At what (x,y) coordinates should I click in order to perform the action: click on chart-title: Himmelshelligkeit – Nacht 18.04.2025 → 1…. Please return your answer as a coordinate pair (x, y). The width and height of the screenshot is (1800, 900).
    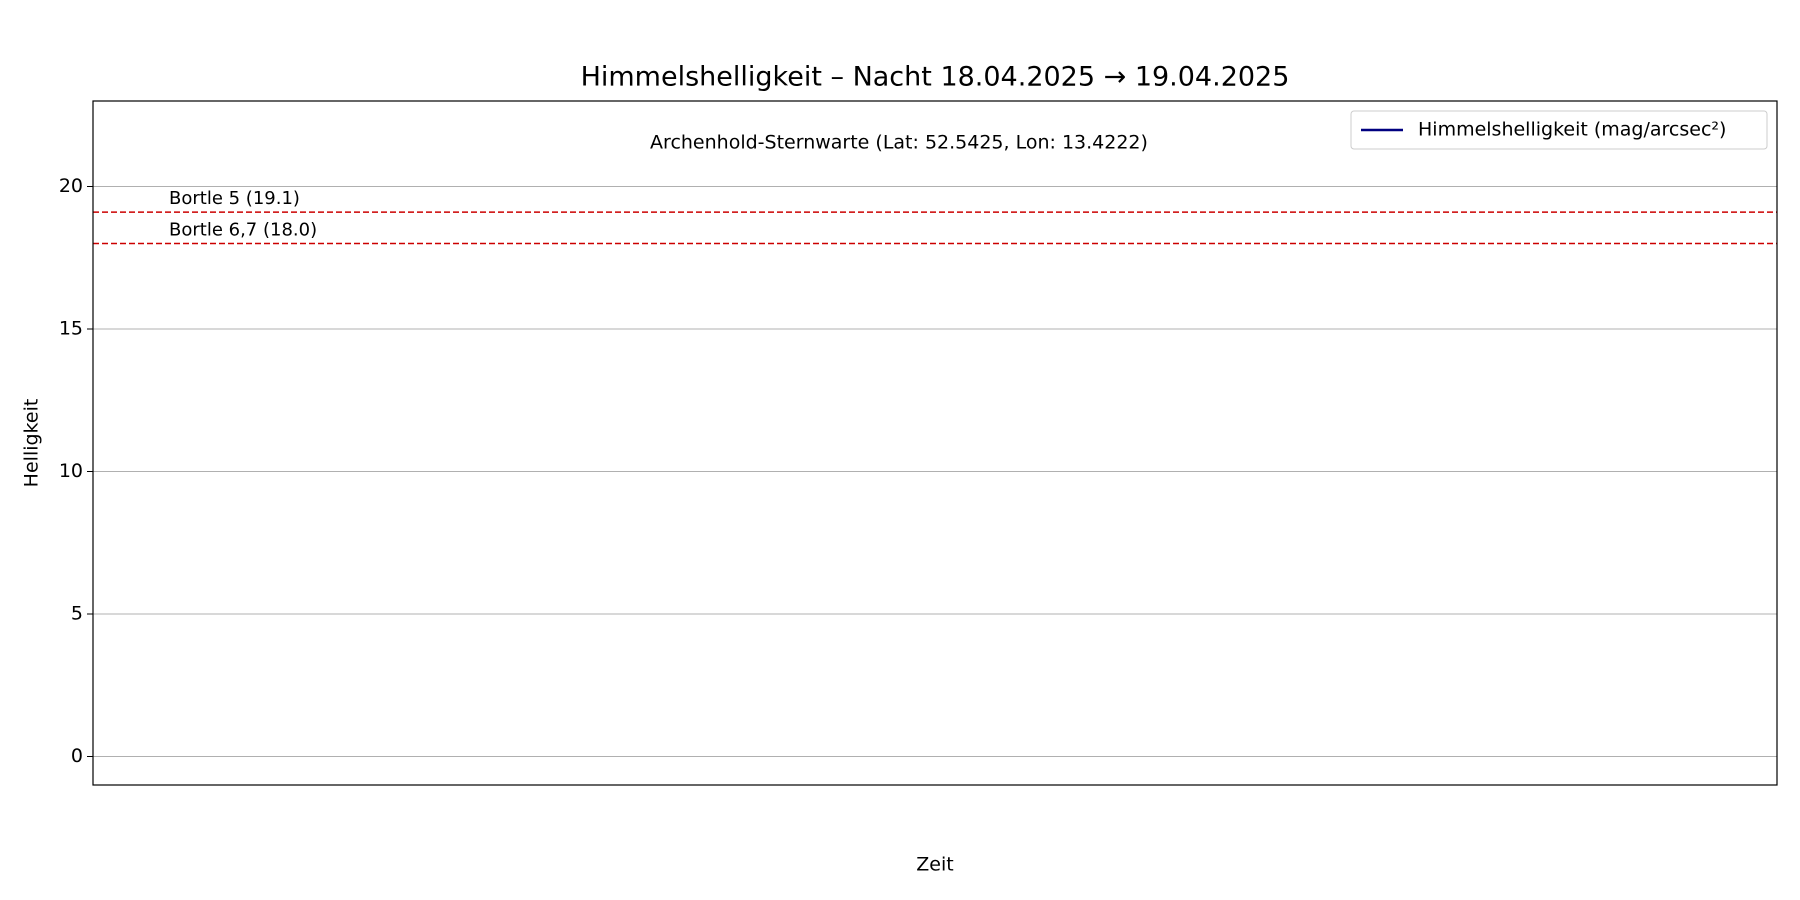
    Looking at the image, I should click on (935, 77).